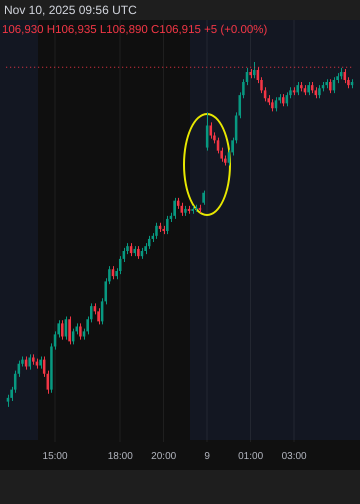  I want to click on x-tick-label: 03:00, so click(295, 456).